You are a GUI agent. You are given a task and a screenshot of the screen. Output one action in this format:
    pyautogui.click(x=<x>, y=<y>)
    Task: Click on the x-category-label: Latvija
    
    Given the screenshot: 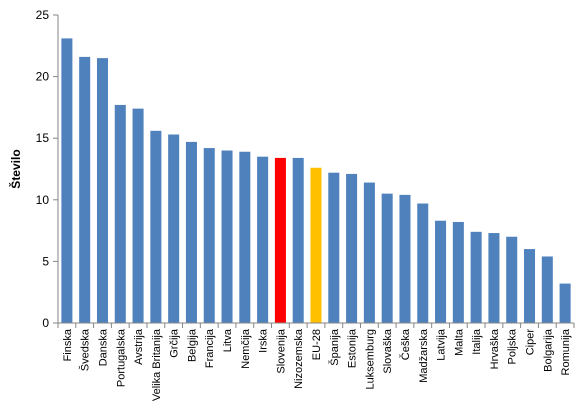 What is the action you would take?
    pyautogui.click(x=442, y=344)
    